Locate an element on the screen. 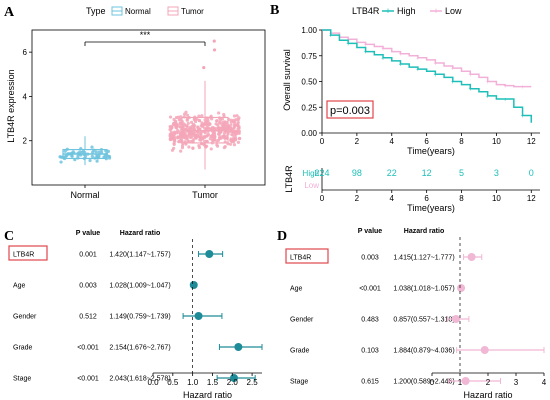 The width and height of the screenshot is (550, 400). significance-label: *** is located at coordinates (145, 35).